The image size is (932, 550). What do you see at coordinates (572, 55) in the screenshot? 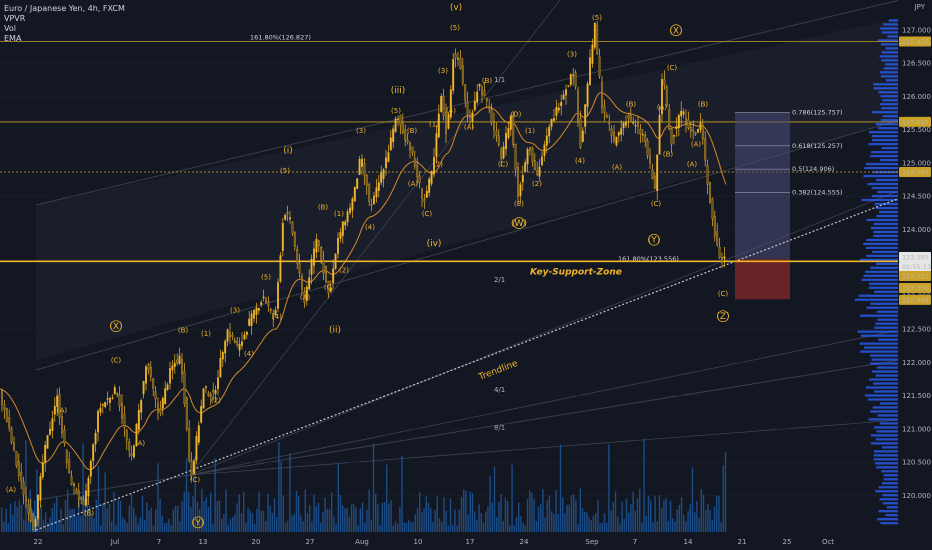
I see `wave-label: (3)` at bounding box center [572, 55].